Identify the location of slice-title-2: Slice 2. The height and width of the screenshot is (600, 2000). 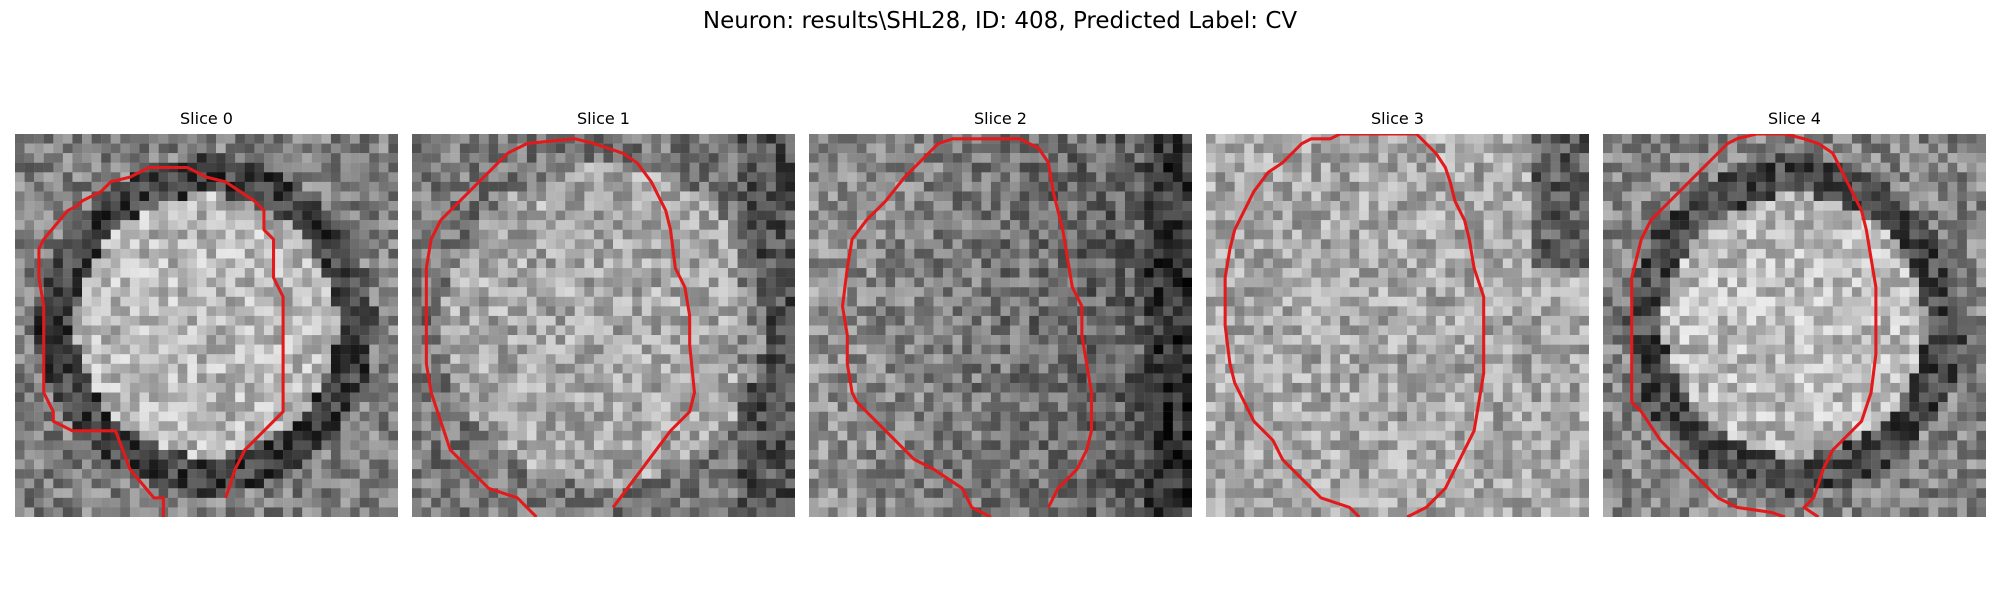
(1000, 118).